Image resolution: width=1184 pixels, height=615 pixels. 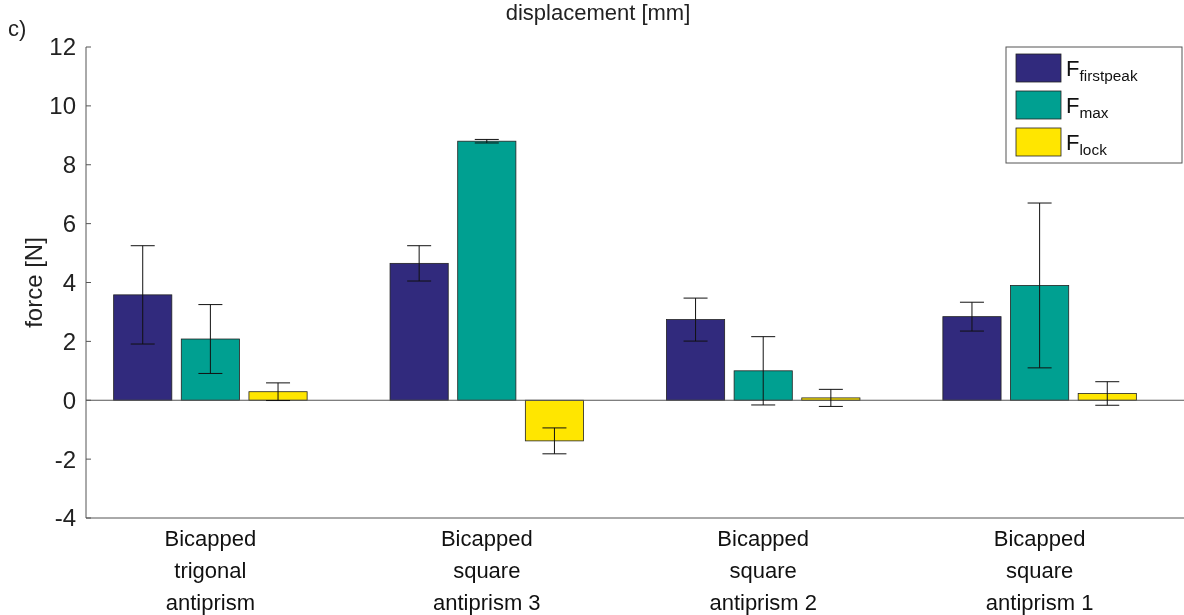 What do you see at coordinates (1087, 107) in the screenshot?
I see `legend-label: F$_{max}$` at bounding box center [1087, 107].